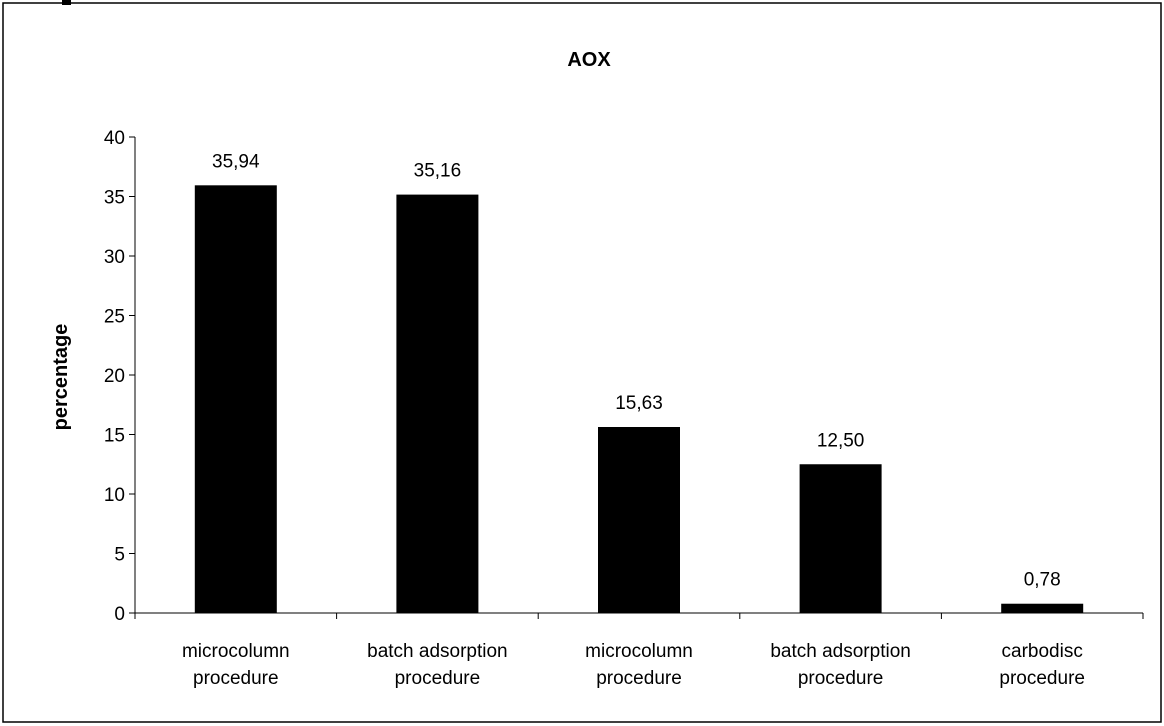 Image resolution: width=1164 pixels, height=726 pixels. Describe the element at coordinates (61, 377) in the screenshot. I see `y-axis-label: percentage` at that location.